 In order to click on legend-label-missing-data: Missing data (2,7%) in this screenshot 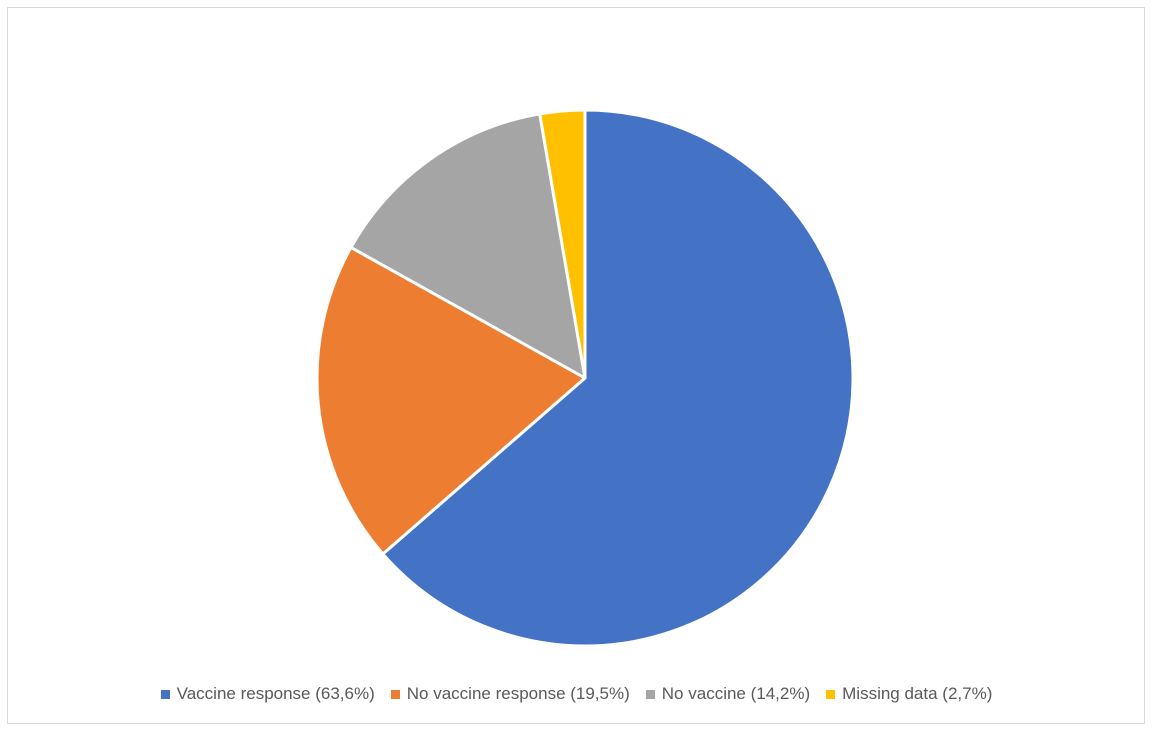, I will do `click(917, 693)`.